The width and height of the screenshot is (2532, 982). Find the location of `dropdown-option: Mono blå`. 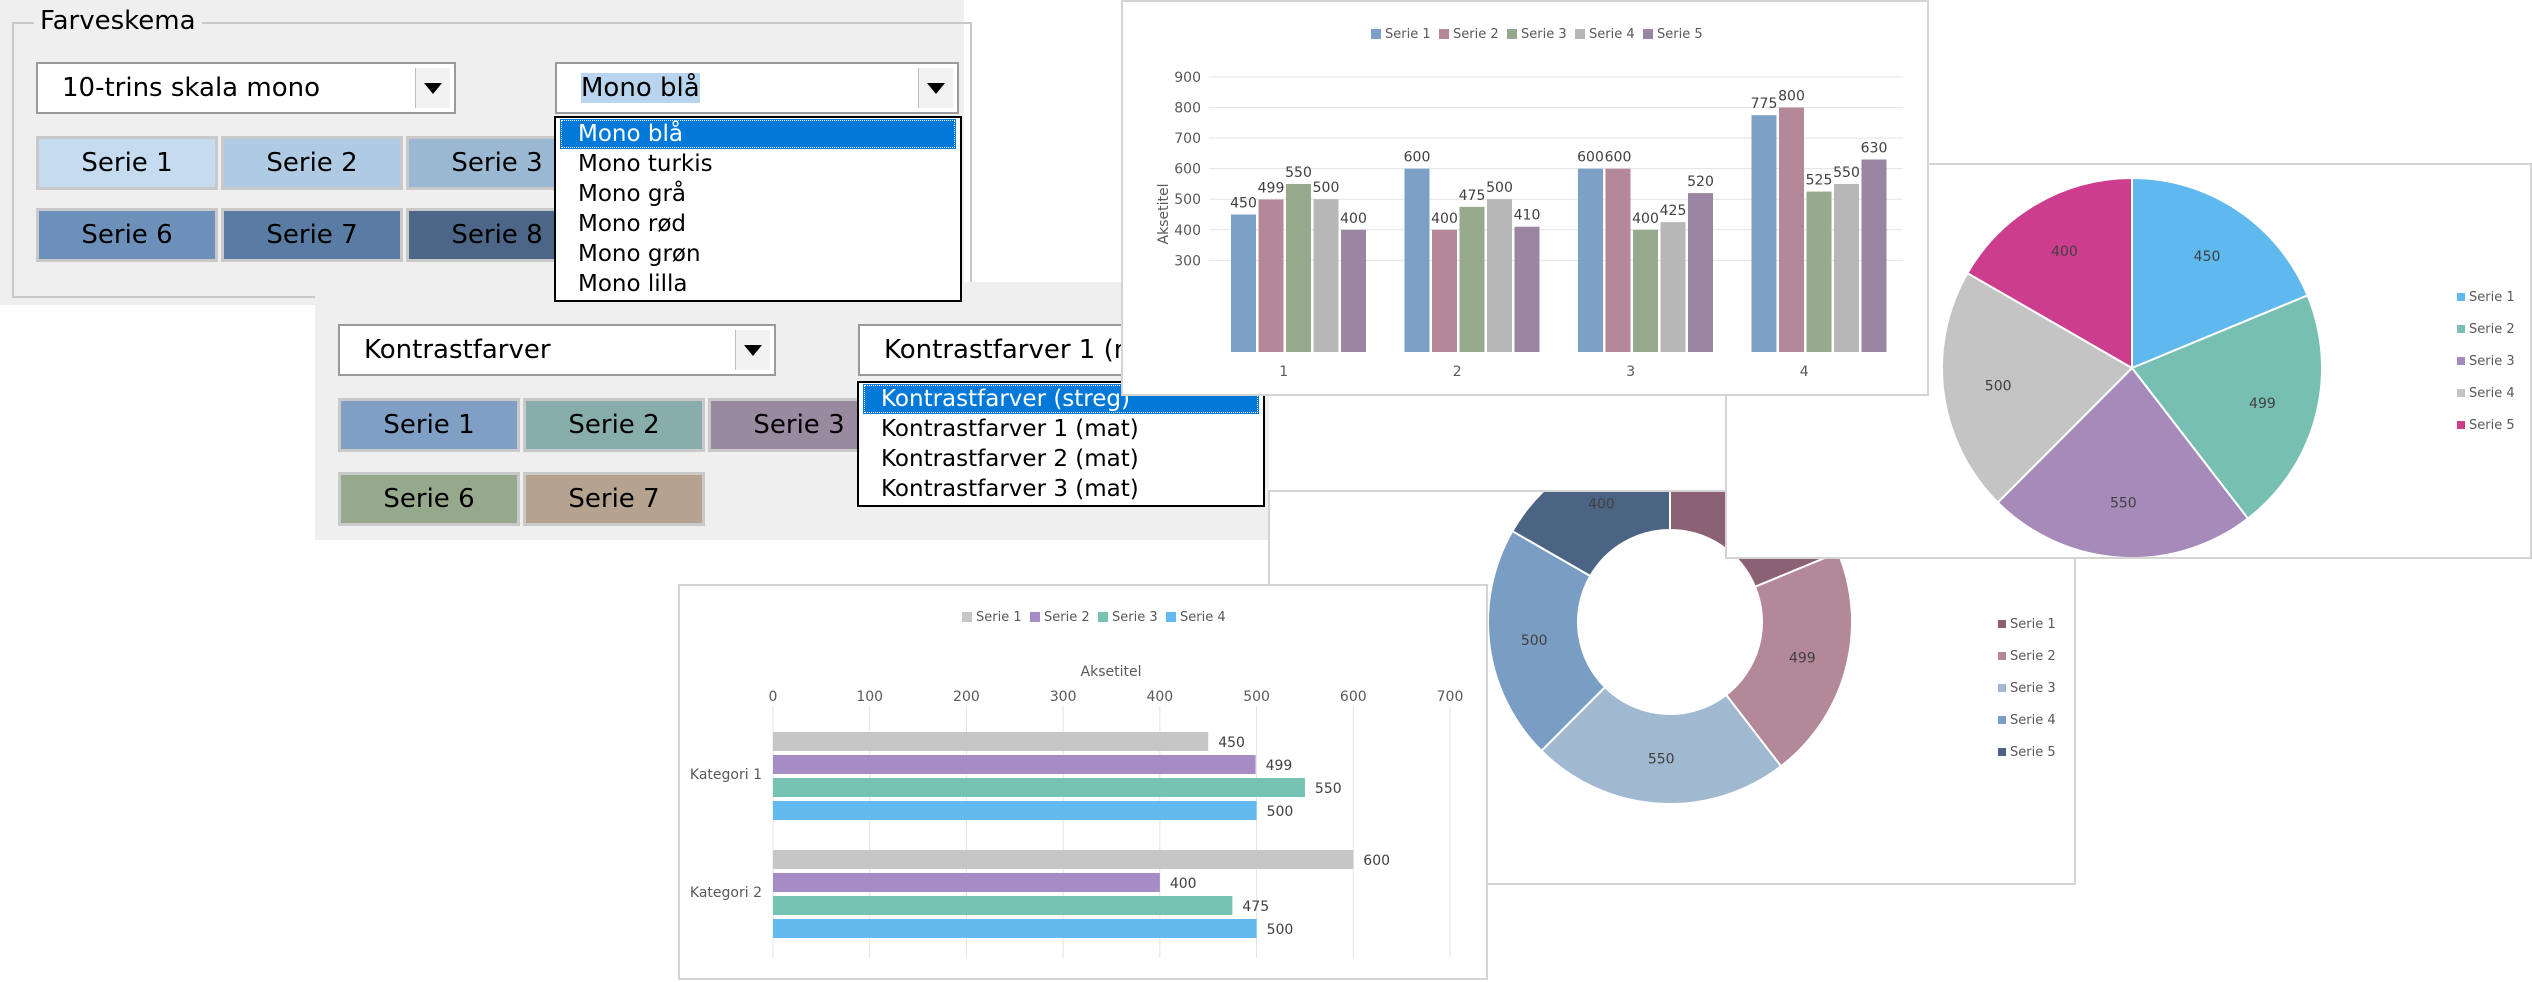

dropdown-option: Mono blå is located at coordinates (758, 134).